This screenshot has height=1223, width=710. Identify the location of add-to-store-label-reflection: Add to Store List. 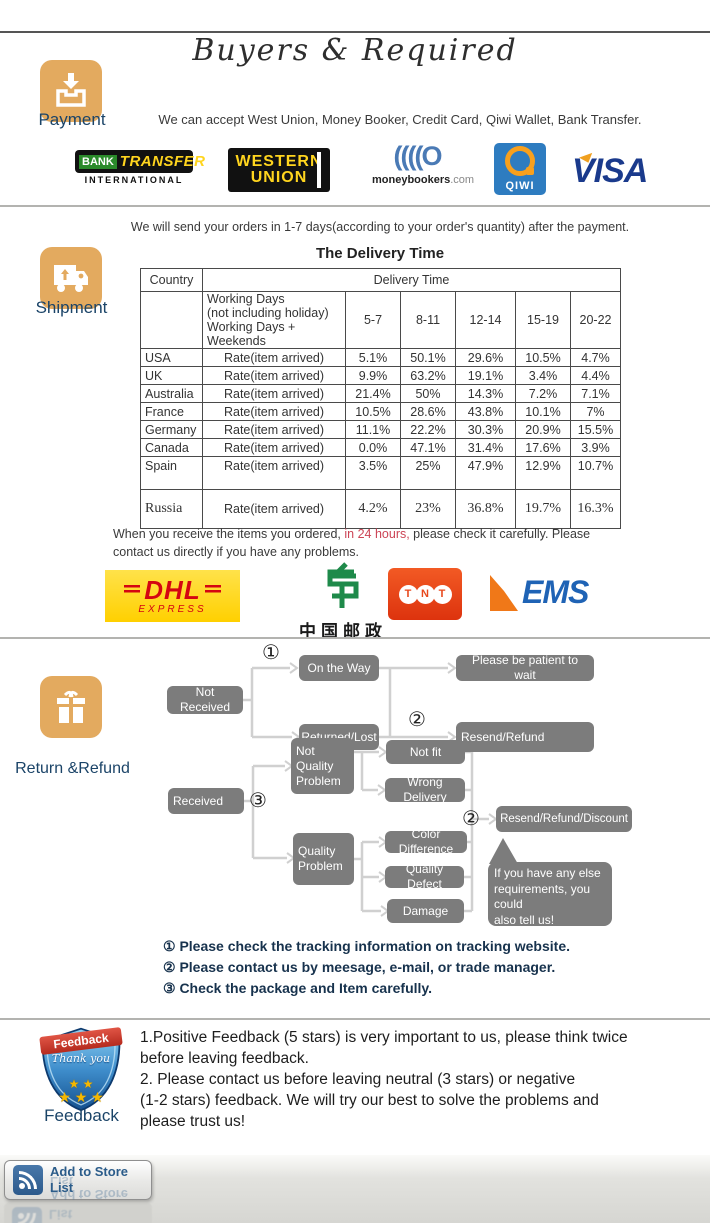
(89, 1188).